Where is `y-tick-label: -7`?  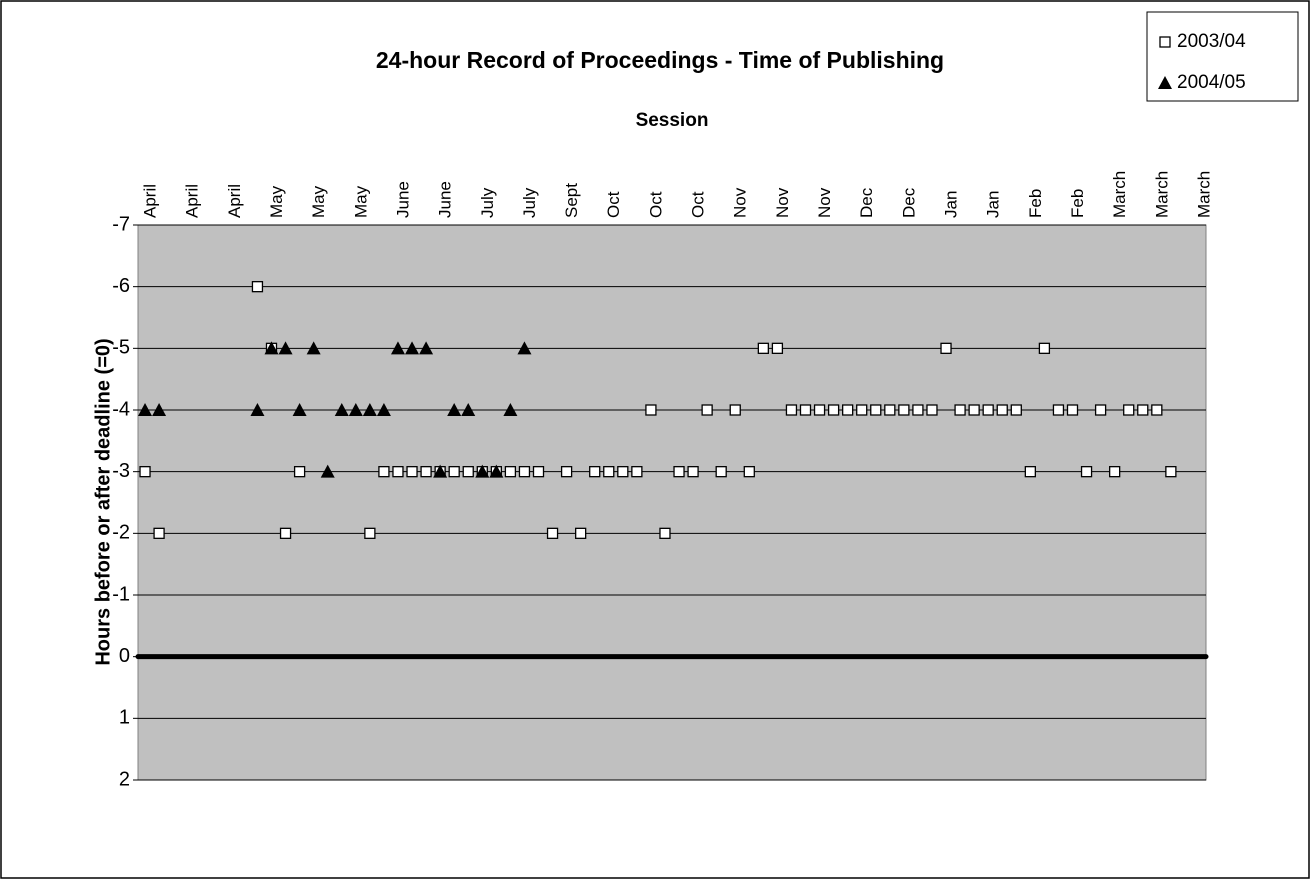 y-tick-label: -7 is located at coordinates (121, 224).